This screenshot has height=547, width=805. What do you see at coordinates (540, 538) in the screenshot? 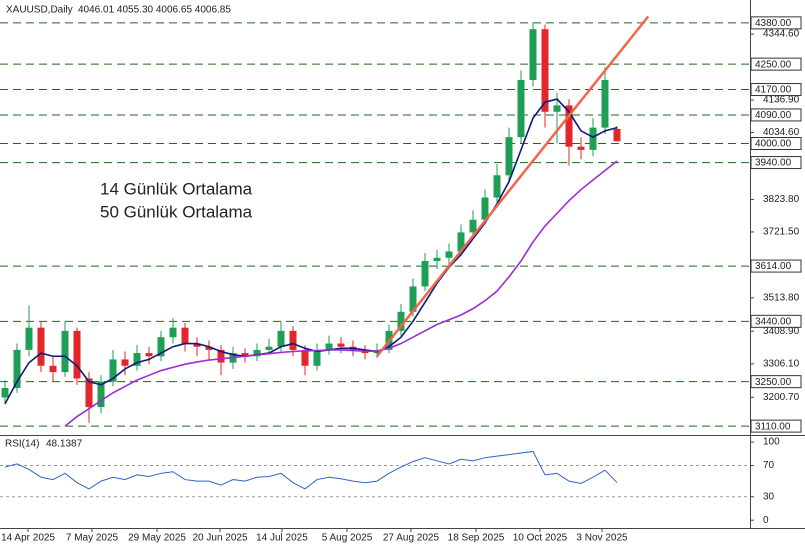
I see `x-tick-label: 10 Oct 2025` at bounding box center [540, 538].